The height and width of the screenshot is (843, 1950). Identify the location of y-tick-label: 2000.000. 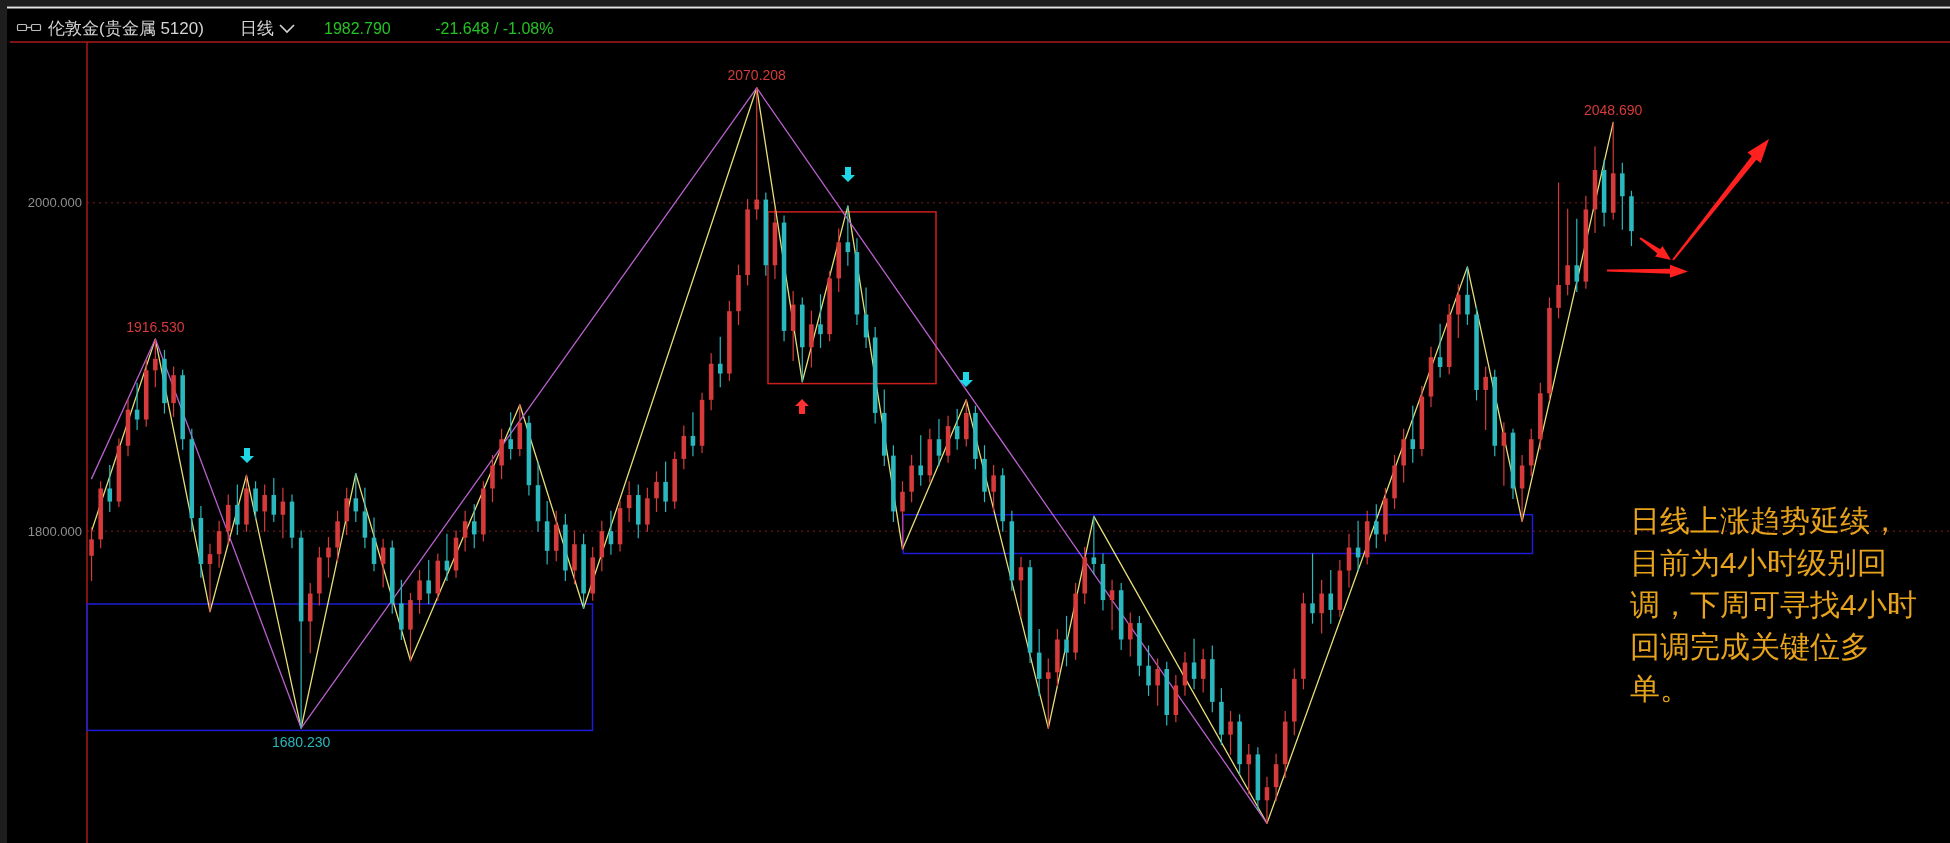
(54, 203).